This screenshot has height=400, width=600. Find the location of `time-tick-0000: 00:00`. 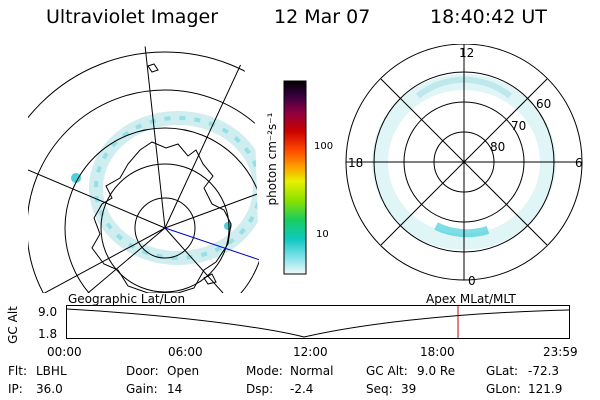

time-tick-0000: 00:00 is located at coordinates (64, 352).